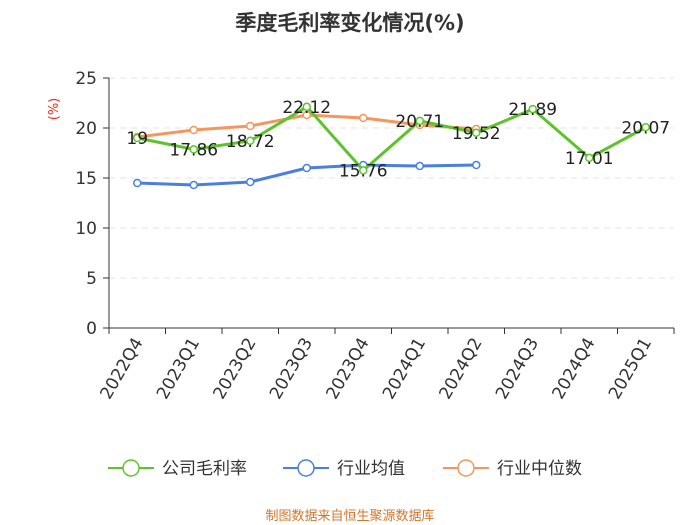 Image resolution: width=700 pixels, height=525 pixels. Describe the element at coordinates (204, 469) in the screenshot. I see `legend-label: 公司毛利率` at that location.